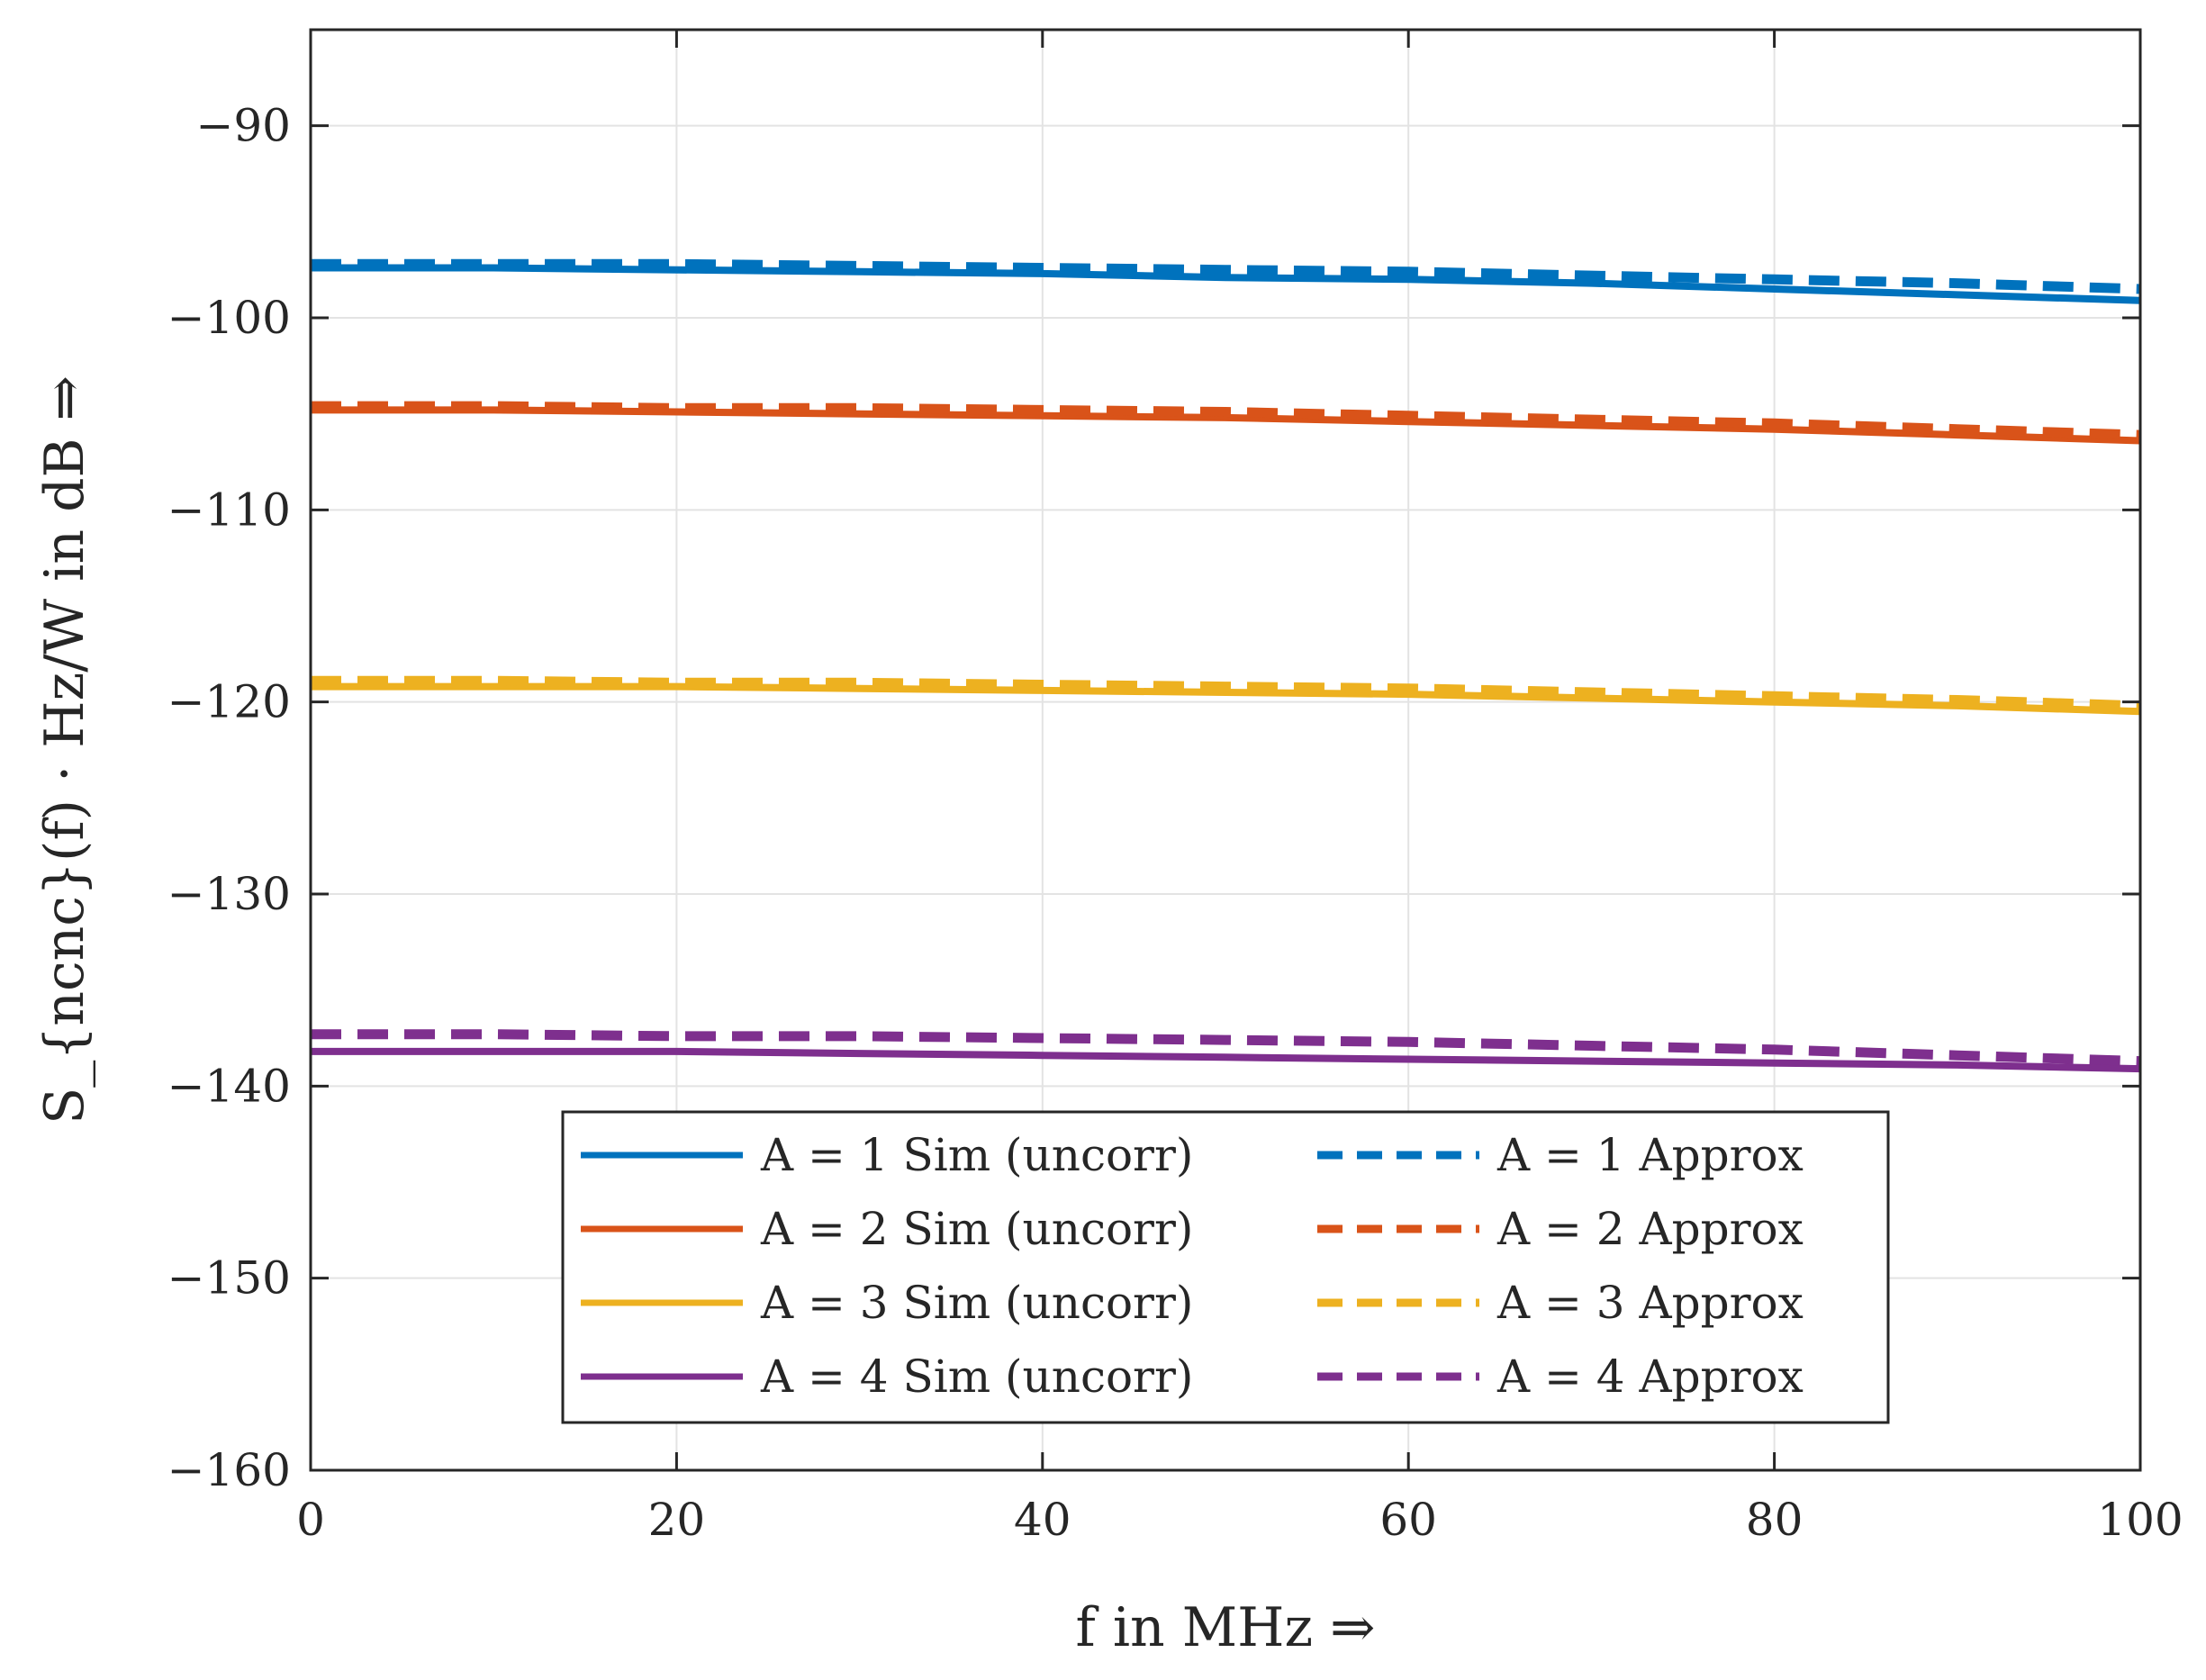 The width and height of the screenshot is (2206, 1680). What do you see at coordinates (677, 1520) in the screenshot?
I see `x-tick-label: 20` at bounding box center [677, 1520].